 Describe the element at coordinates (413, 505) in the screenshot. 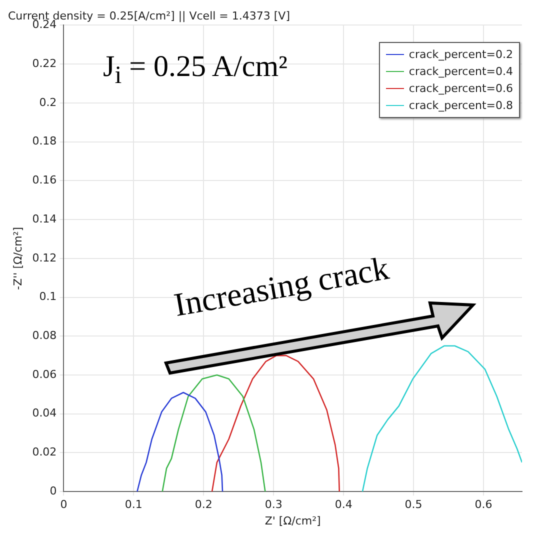

I see `x-tick-label: 0.5` at that location.